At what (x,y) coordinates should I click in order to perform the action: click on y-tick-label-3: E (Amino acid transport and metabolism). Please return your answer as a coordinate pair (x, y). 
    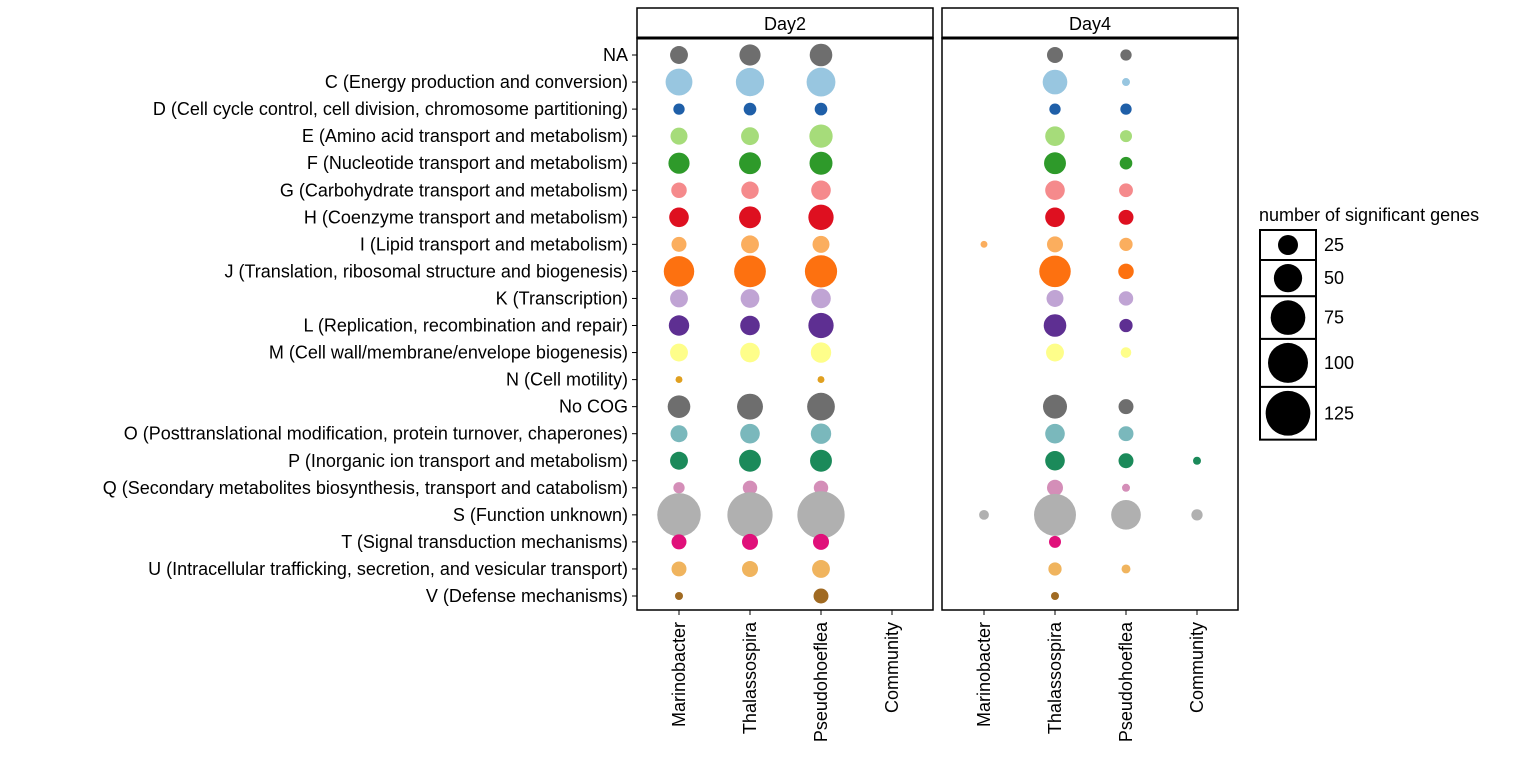
    Looking at the image, I should click on (465, 136).